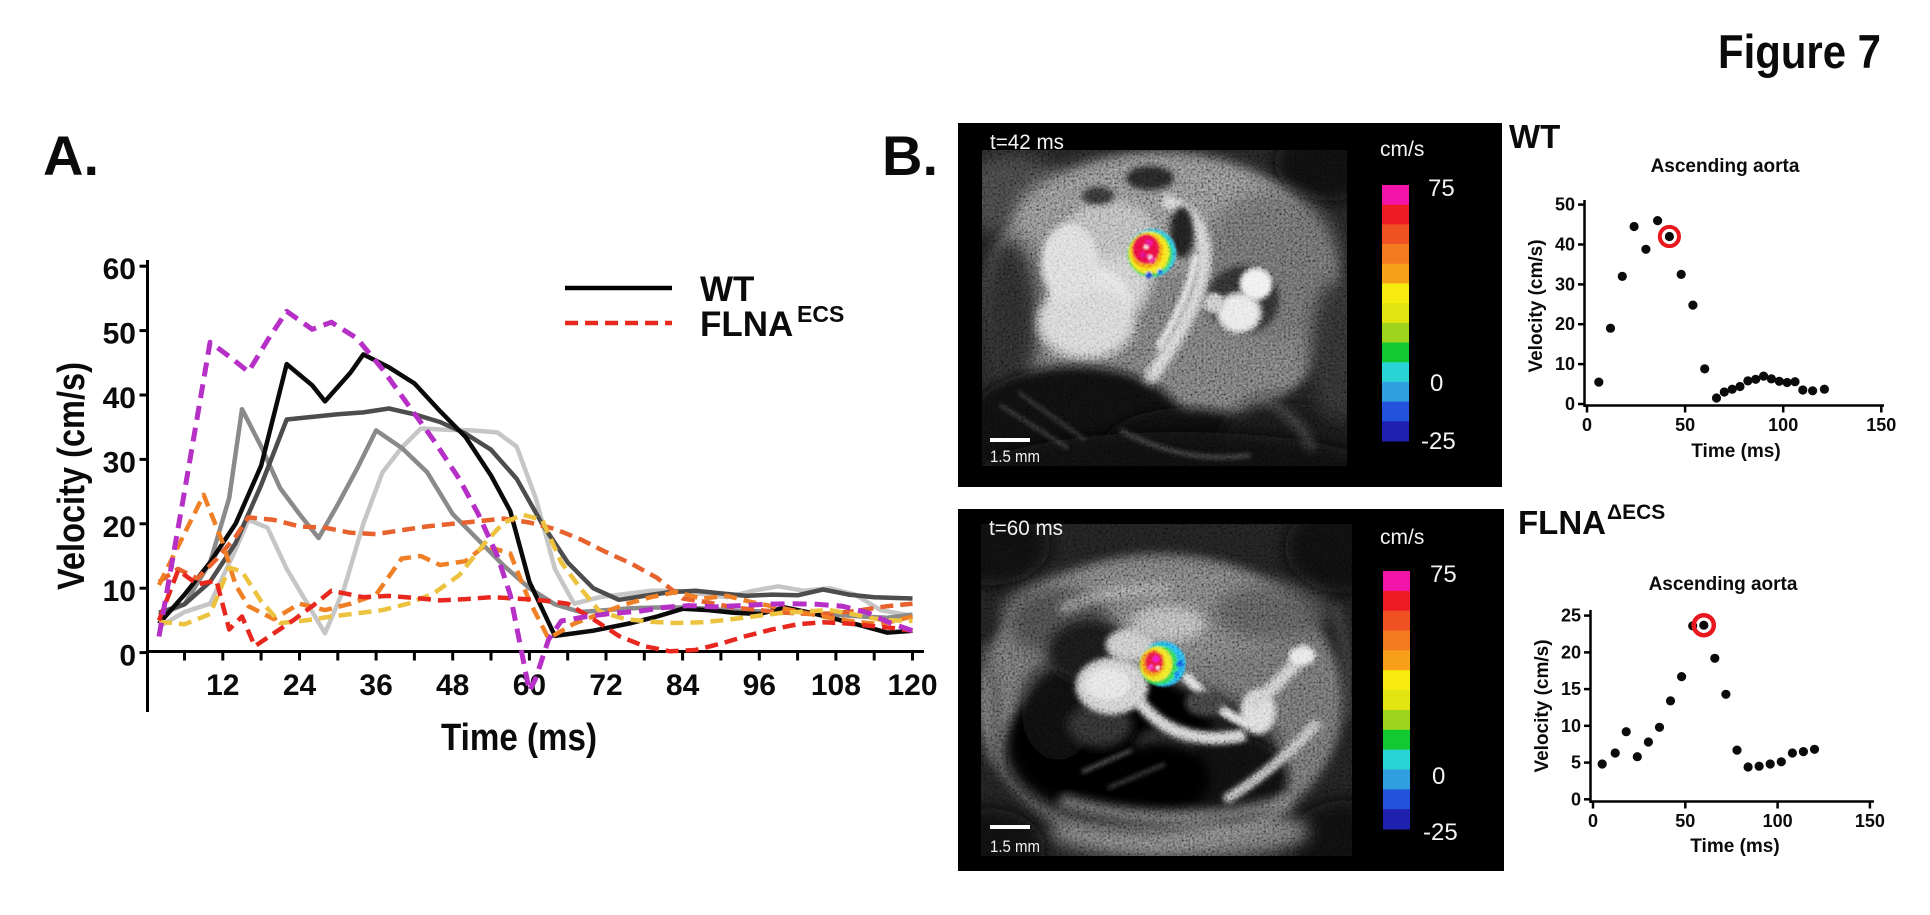  Describe the element at coordinates (605, 685) in the screenshot. I see `svg-text: 72` at that location.